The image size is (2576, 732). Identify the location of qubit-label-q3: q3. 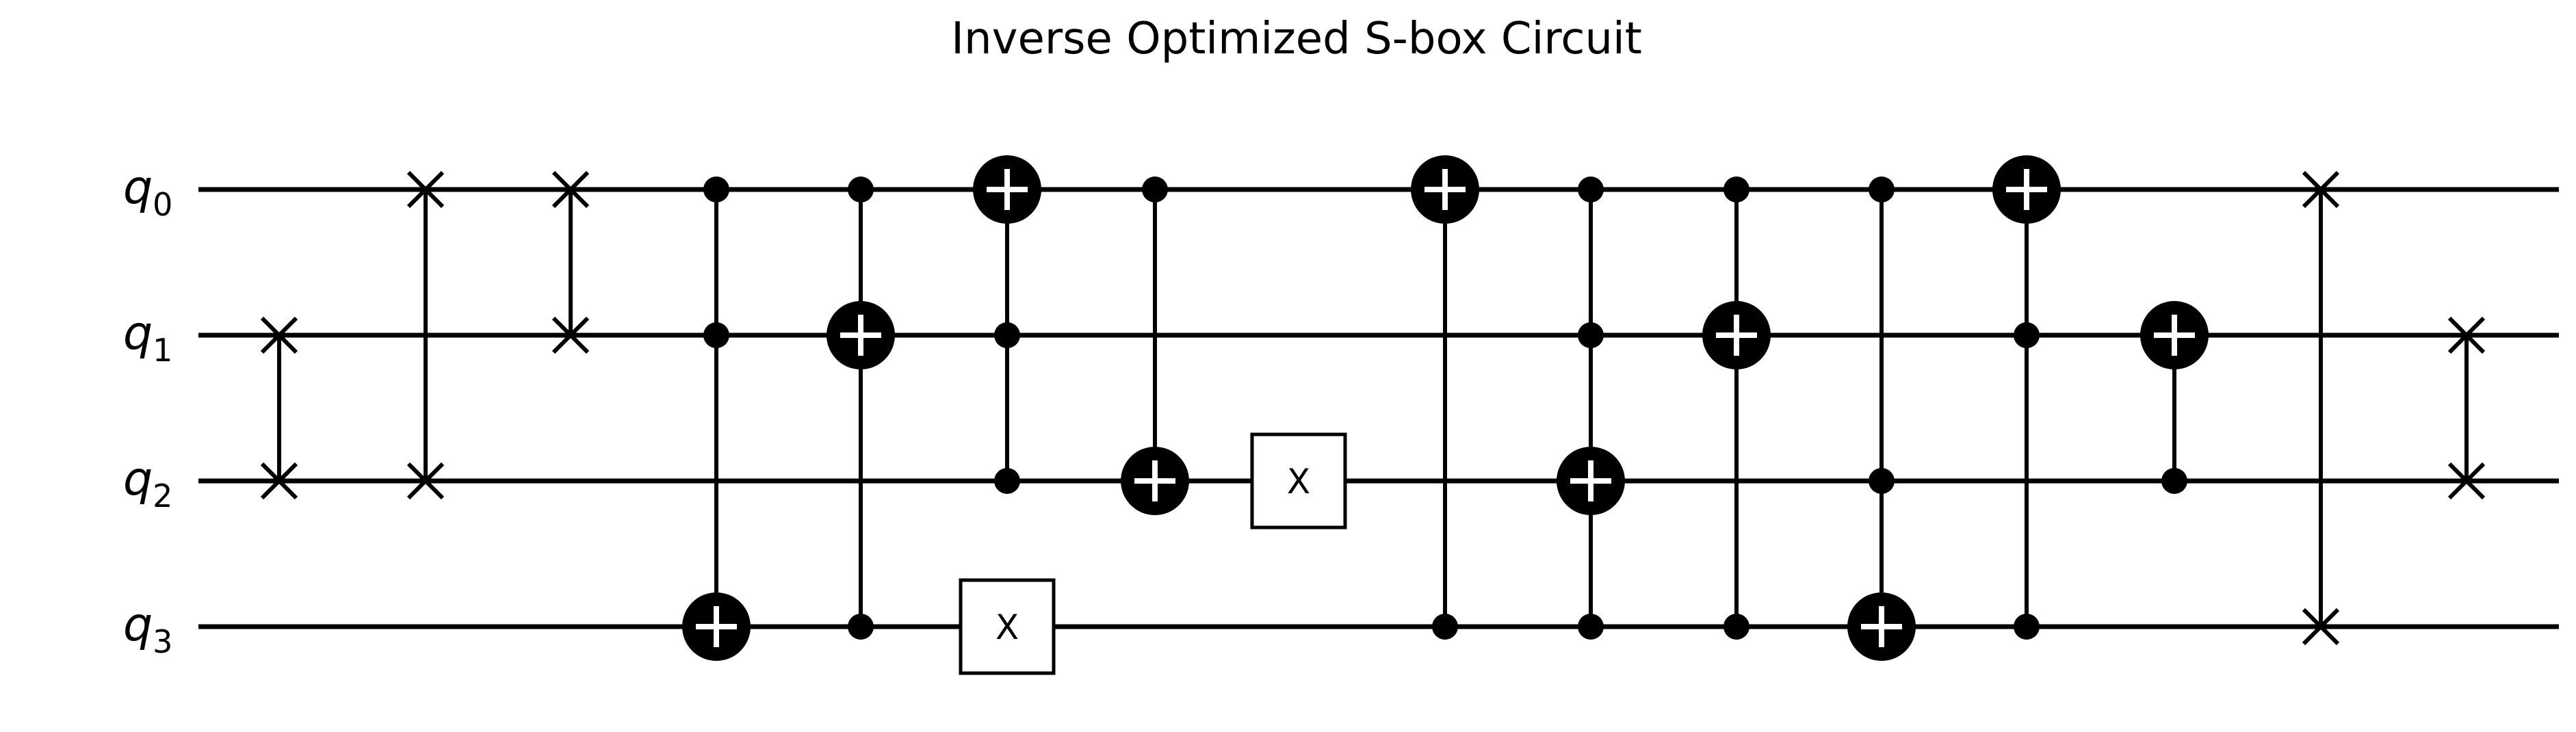
(147, 629).